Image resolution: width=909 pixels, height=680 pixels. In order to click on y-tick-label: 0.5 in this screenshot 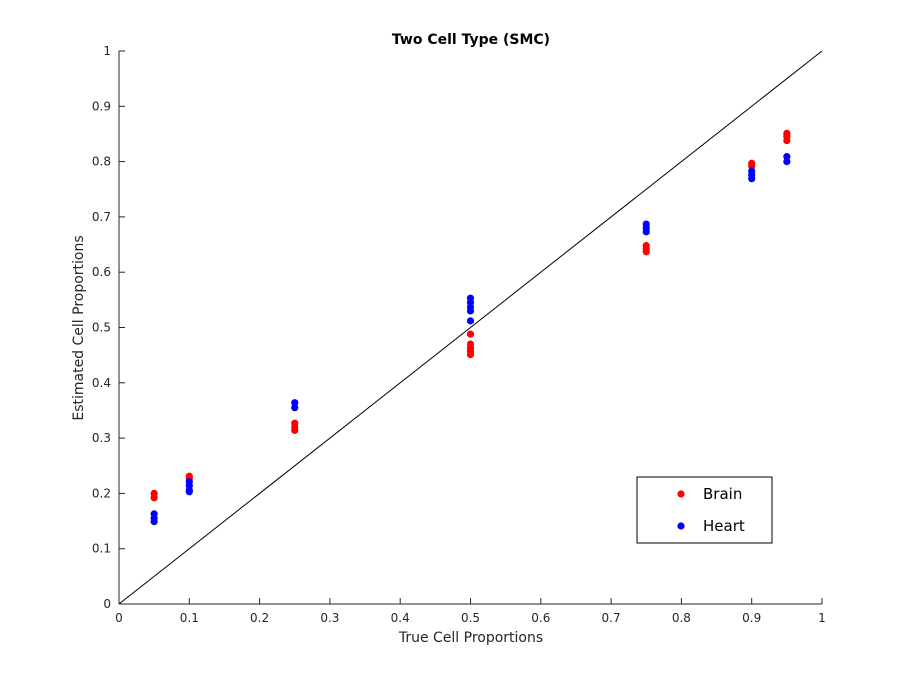, I will do `click(101, 328)`.